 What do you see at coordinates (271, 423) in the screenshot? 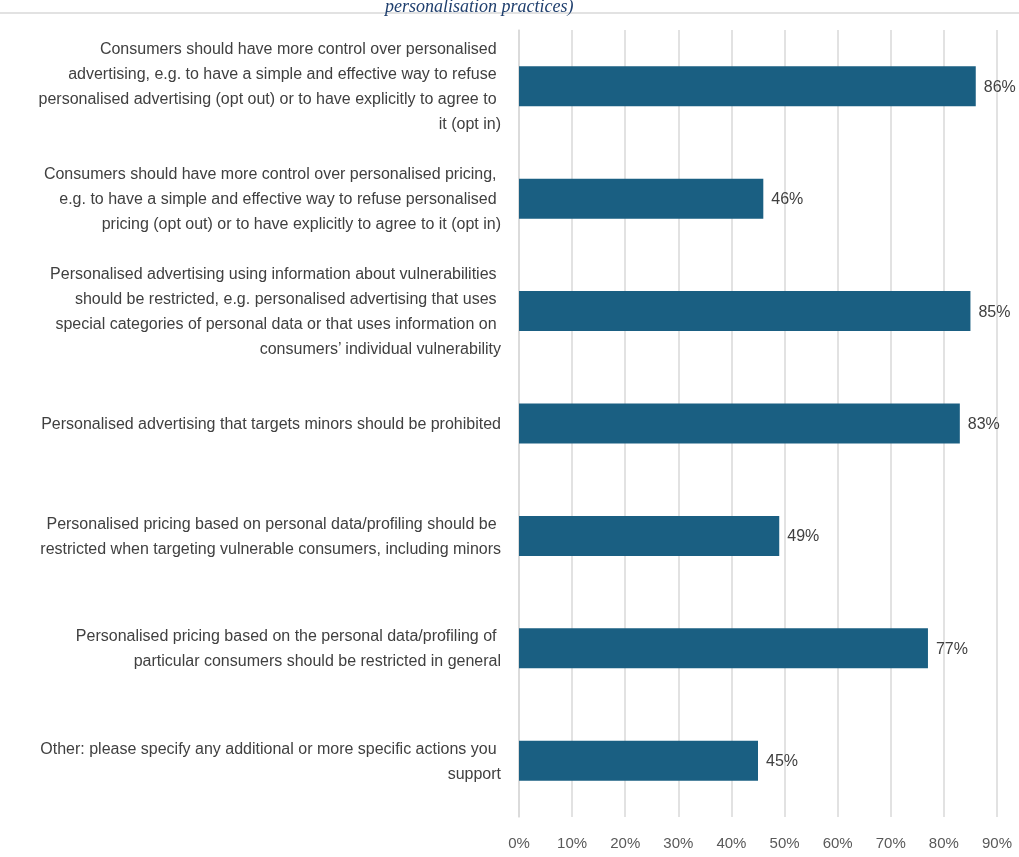
I see `y-tick-label: Personalised advertising that targets minors should be prohibited` at bounding box center [271, 423].